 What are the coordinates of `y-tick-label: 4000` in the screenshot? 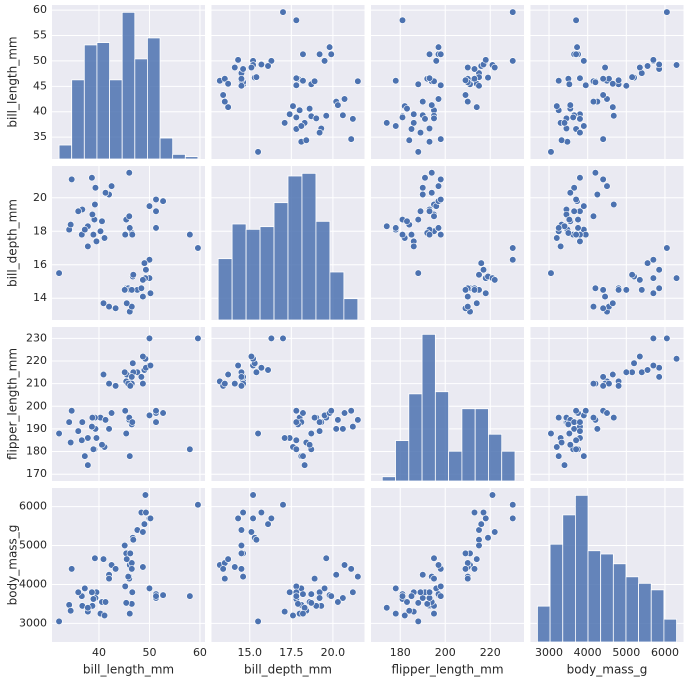 It's located at (33, 583).